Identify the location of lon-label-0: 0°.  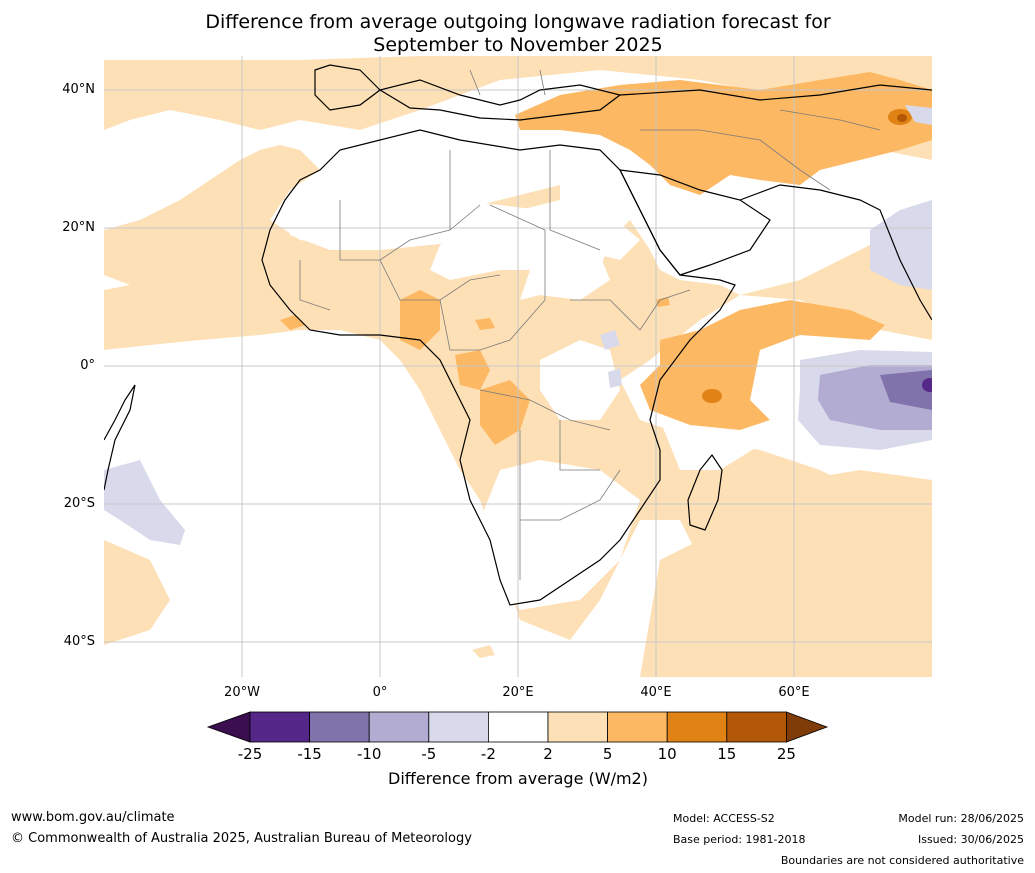
(380, 692).